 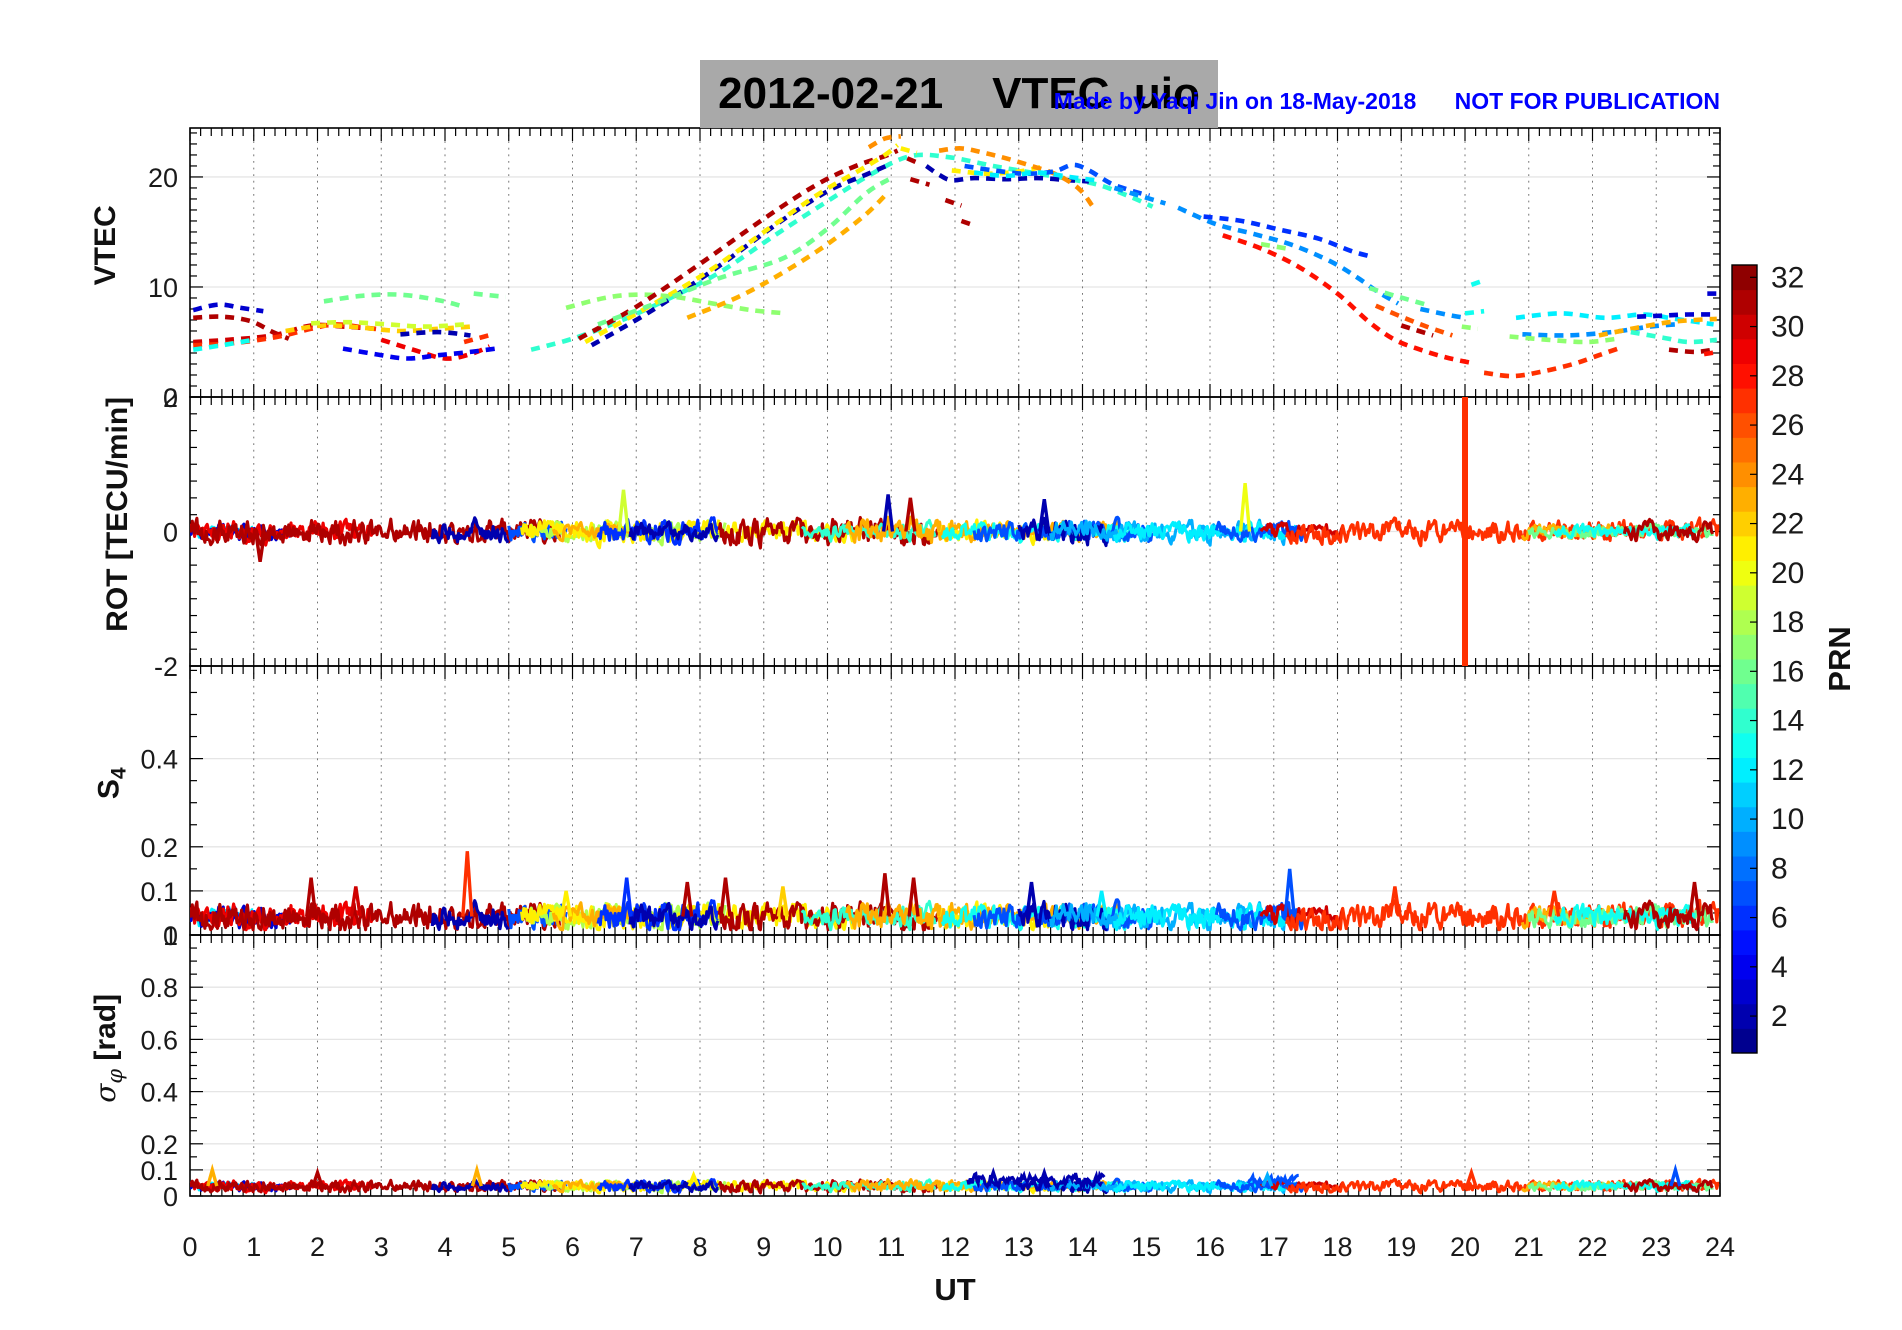 I want to click on tick-label: -2, so click(x=166, y=667).